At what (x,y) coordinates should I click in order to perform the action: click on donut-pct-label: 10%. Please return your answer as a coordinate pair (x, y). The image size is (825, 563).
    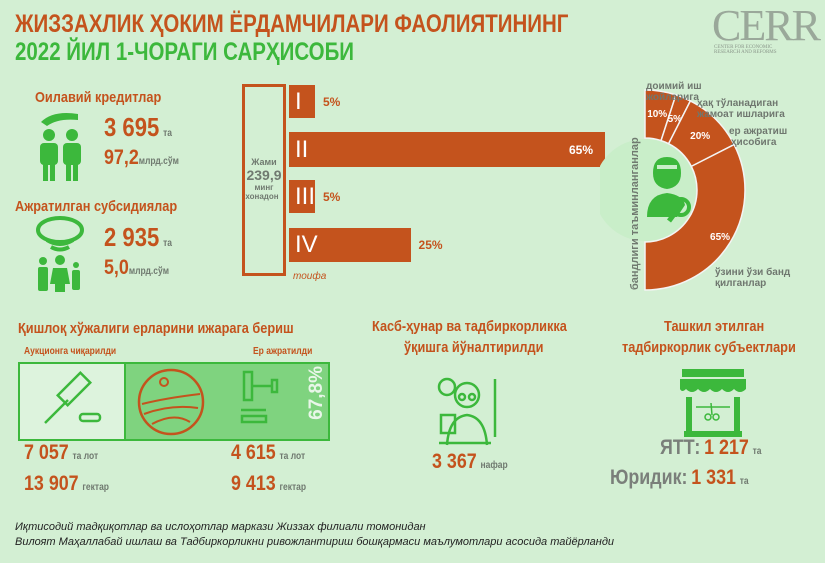
    Looking at the image, I should click on (657, 114).